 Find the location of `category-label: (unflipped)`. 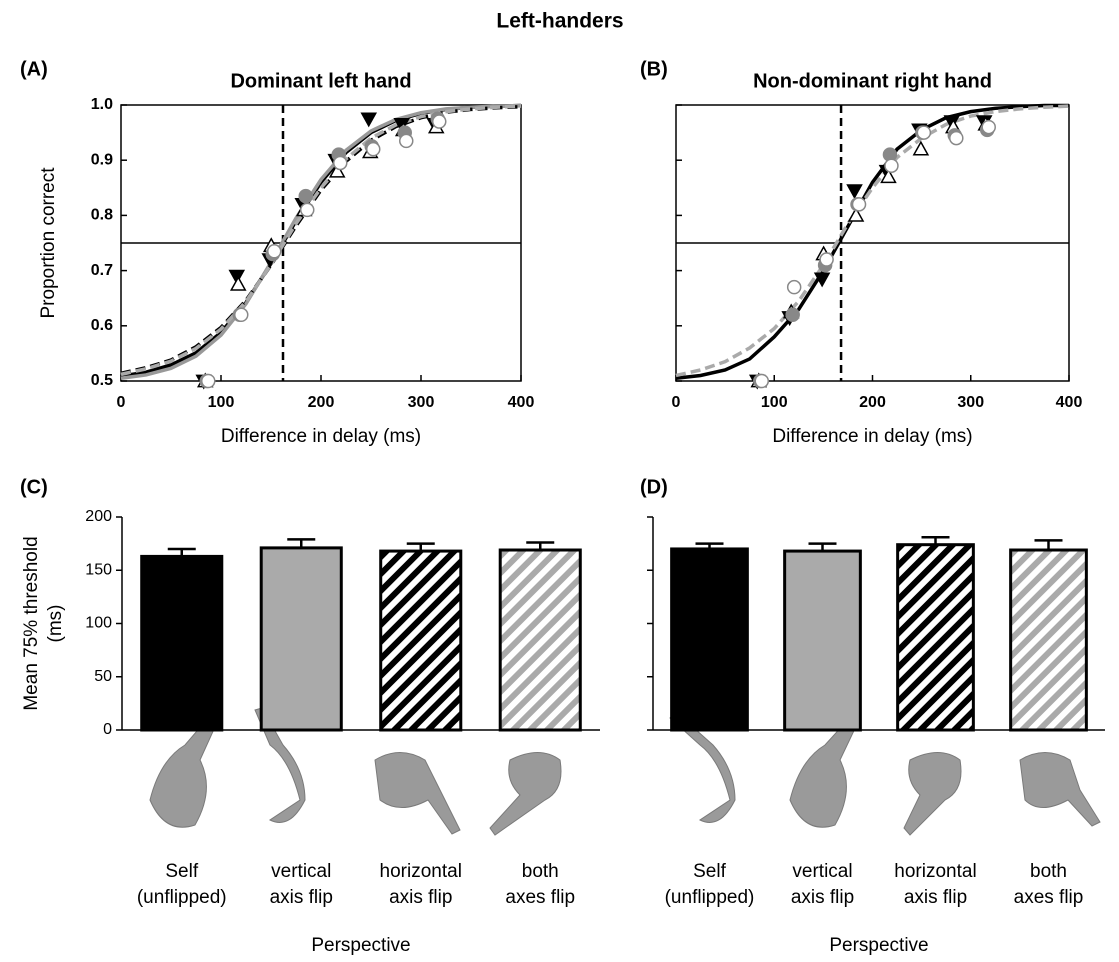

category-label: (unflipped) is located at coordinates (710, 897).